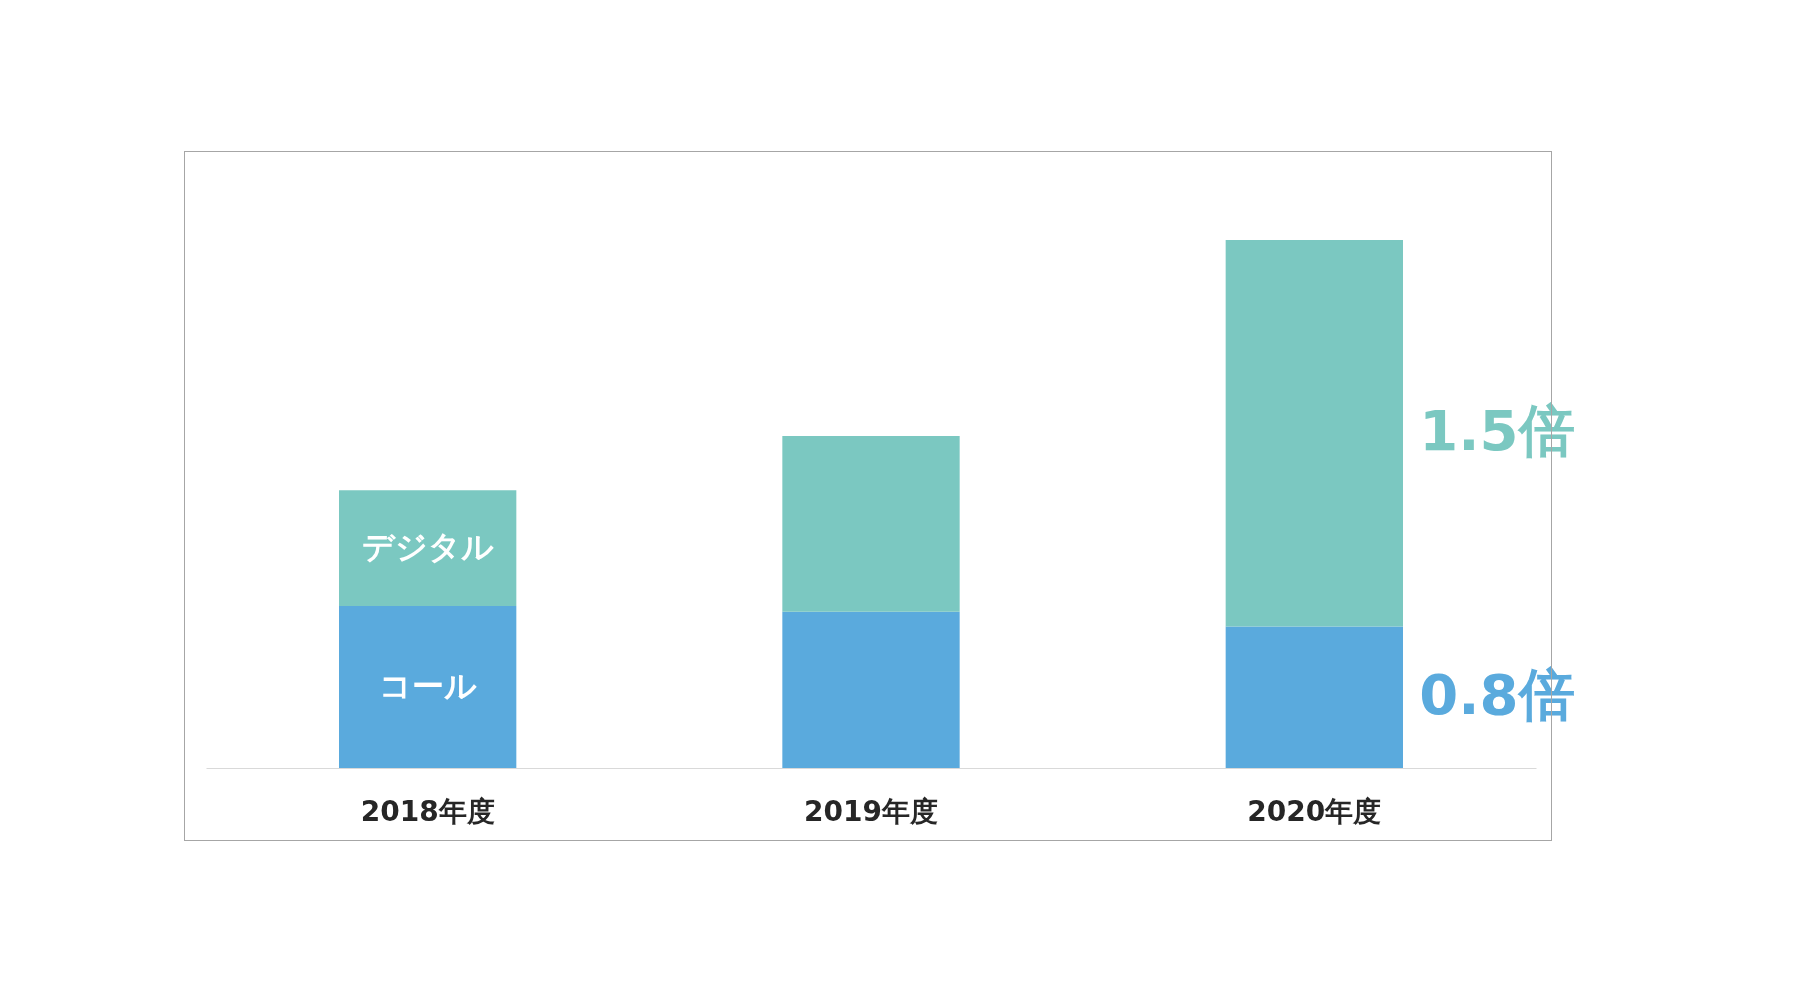  Describe the element at coordinates (427, 811) in the screenshot. I see `x-tick-label: 2018年度` at that location.